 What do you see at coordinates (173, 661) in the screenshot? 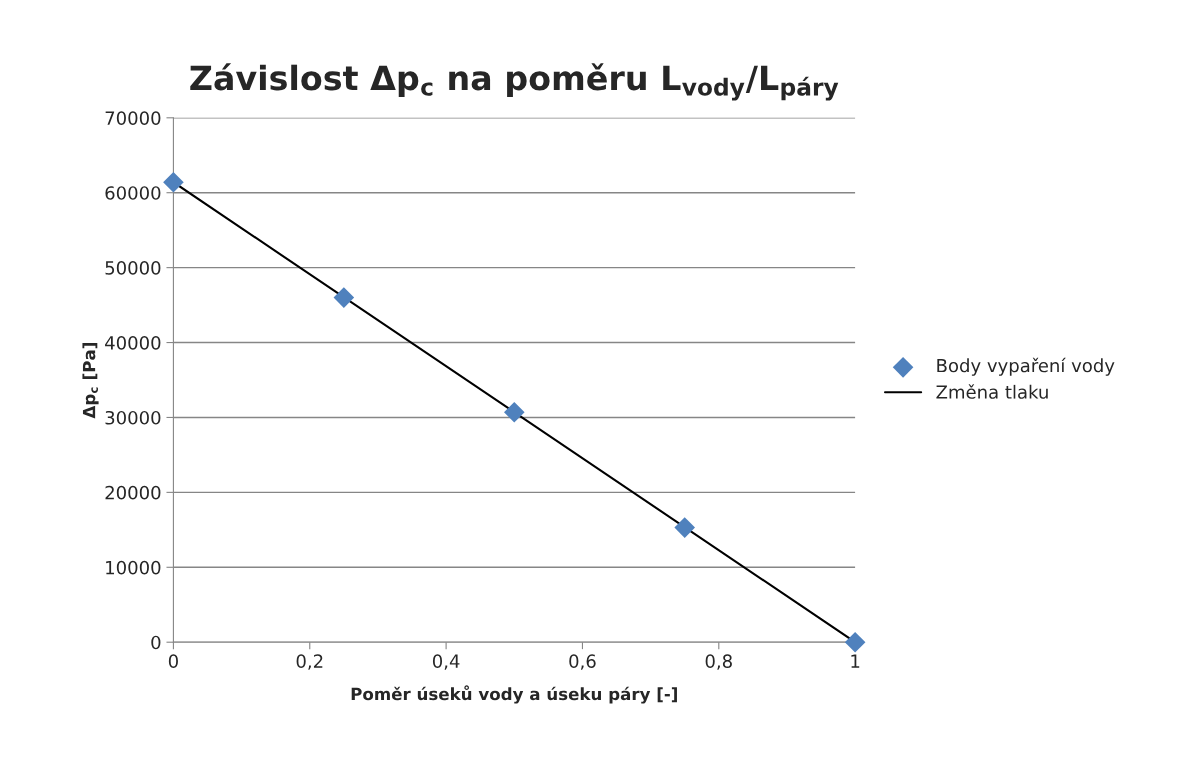
I see `x-tick-label: 0` at bounding box center [173, 661].